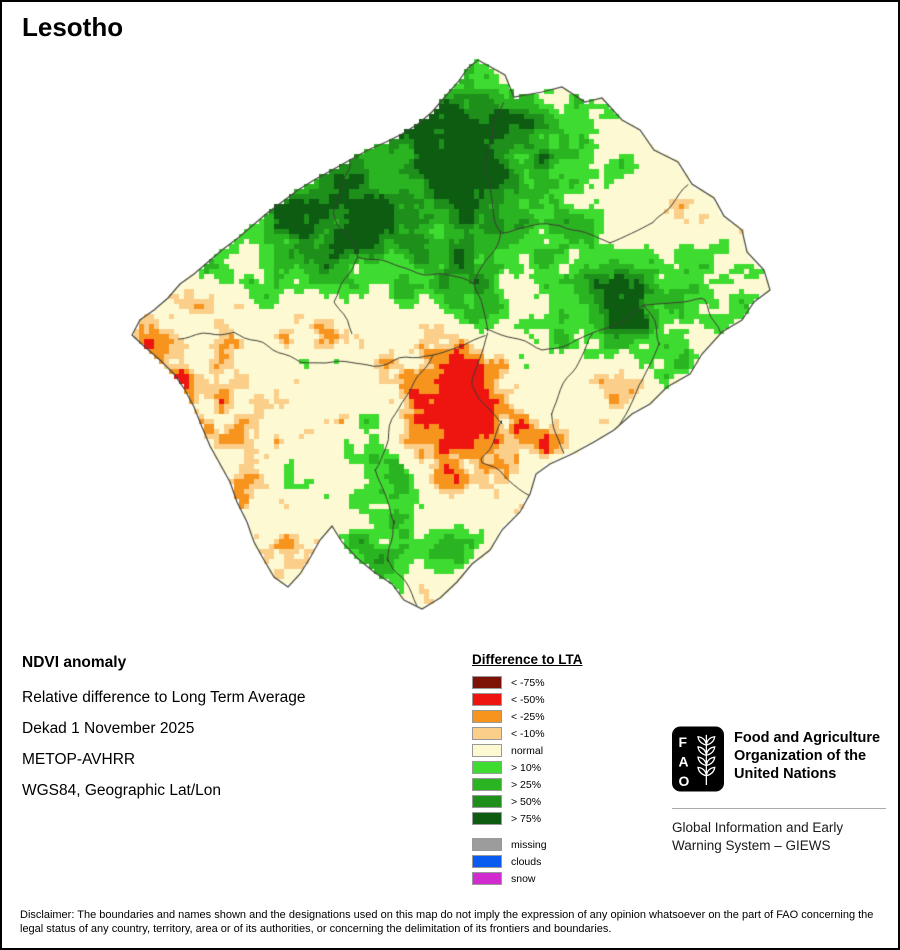 This screenshot has height=950, width=900. I want to click on legend-label: > 10%, so click(526, 767).